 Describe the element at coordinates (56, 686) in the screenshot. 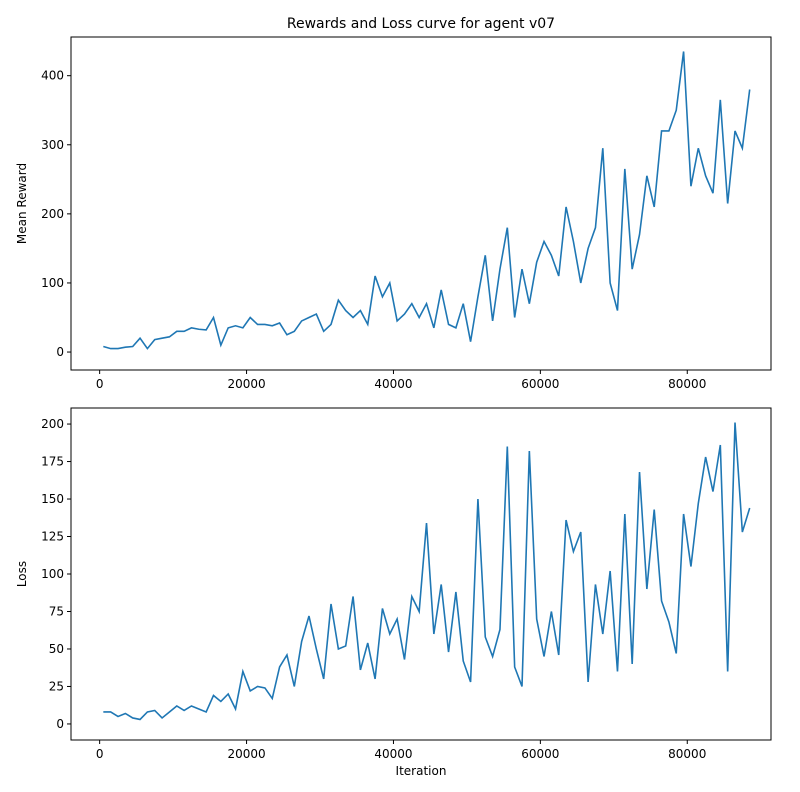

I see `y-tick-label: 25` at that location.